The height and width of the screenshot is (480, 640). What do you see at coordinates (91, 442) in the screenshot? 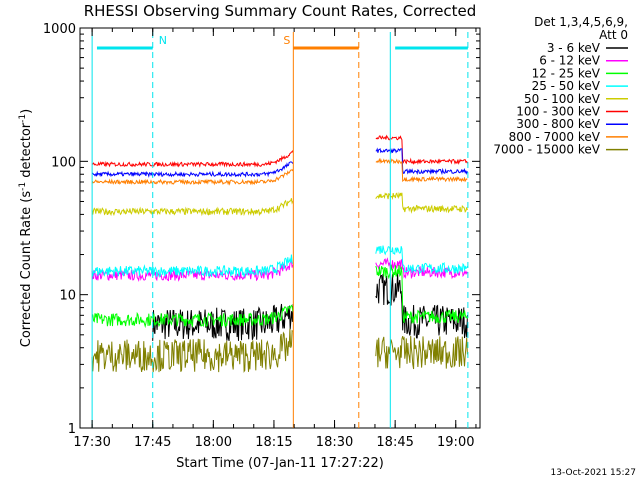
I see `x-tick-label: 17:30` at bounding box center [91, 442].